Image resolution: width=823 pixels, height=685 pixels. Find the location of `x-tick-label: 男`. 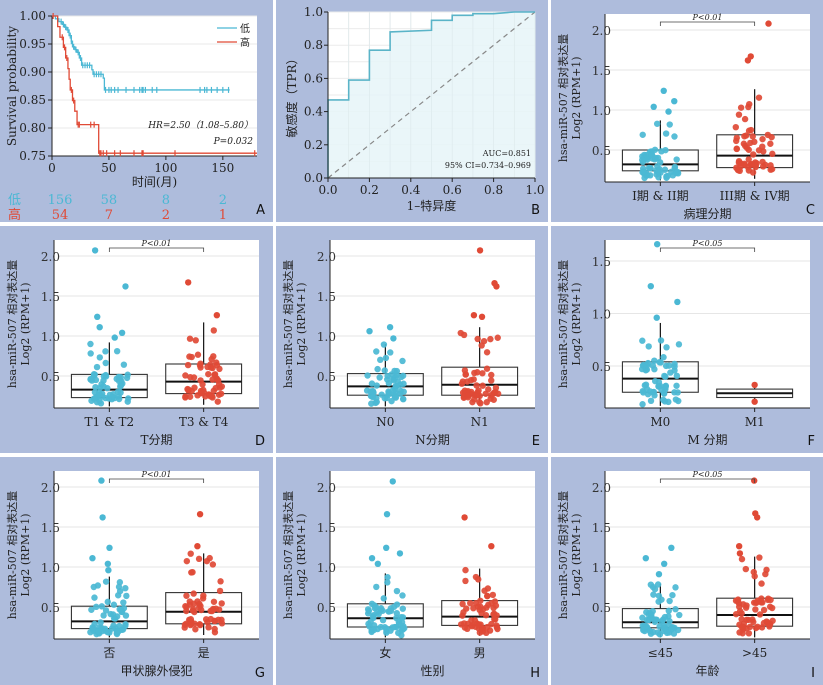

x-tick-label: 男 is located at coordinates (480, 653).